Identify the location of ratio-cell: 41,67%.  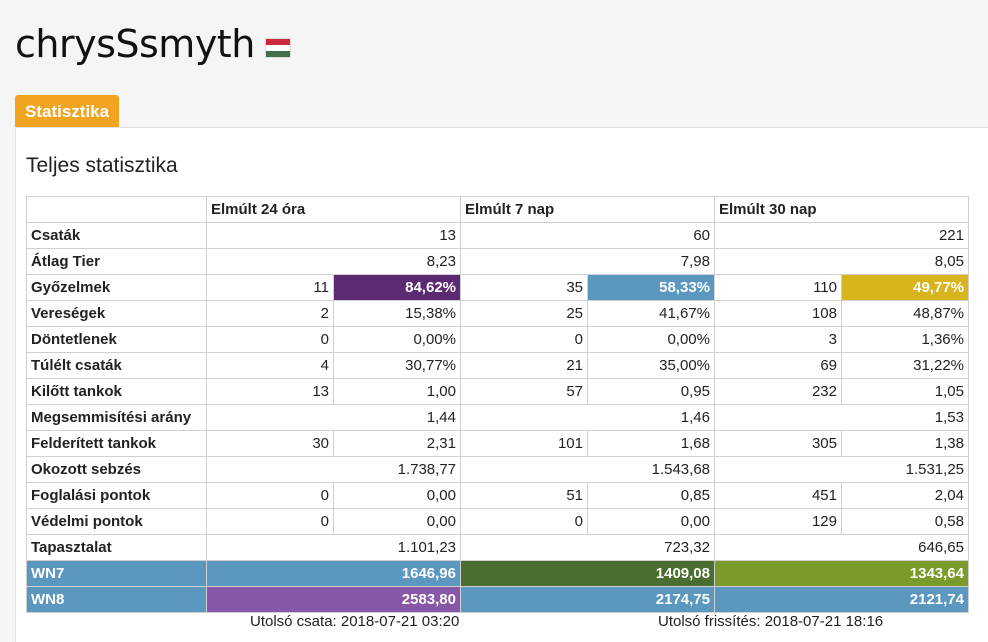
(651, 313).